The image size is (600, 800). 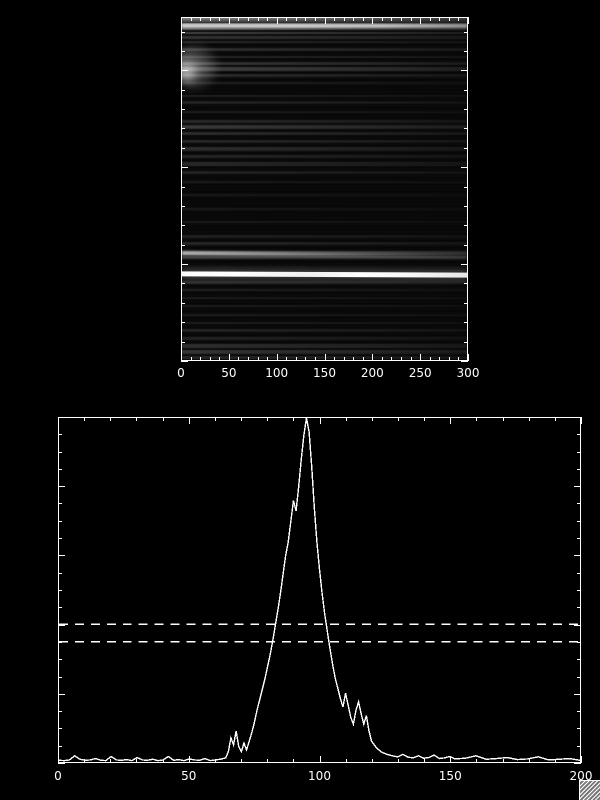 I want to click on x-tick-label: 200, so click(x=372, y=373).